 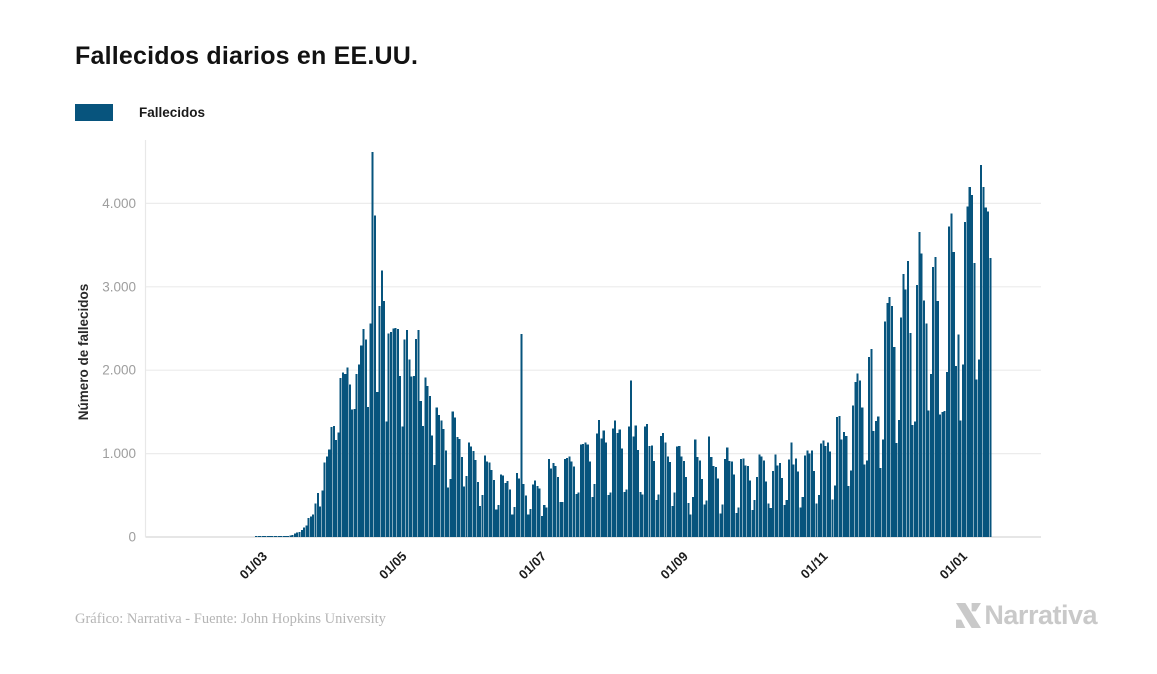 I want to click on narrativa-logo: Narrativa, so click(x=1026, y=615).